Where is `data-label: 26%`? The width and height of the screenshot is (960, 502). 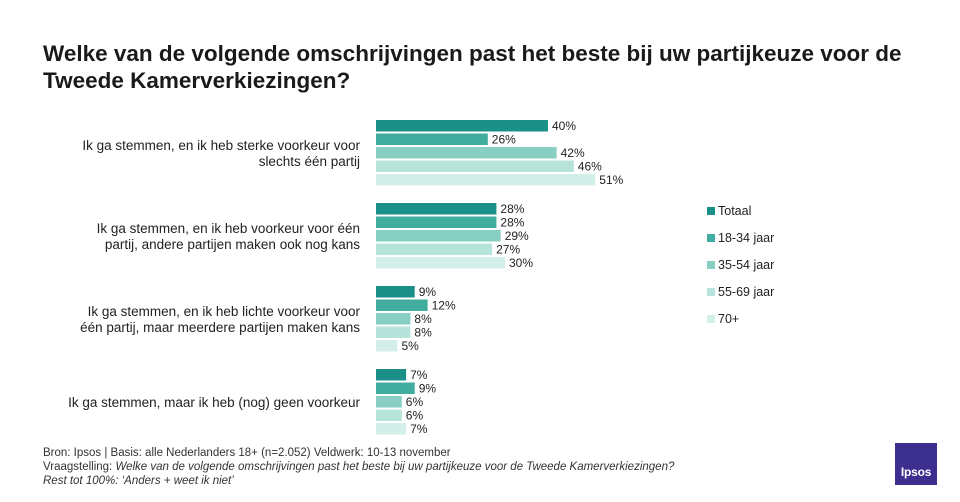
data-label: 26% is located at coordinates (504, 140).